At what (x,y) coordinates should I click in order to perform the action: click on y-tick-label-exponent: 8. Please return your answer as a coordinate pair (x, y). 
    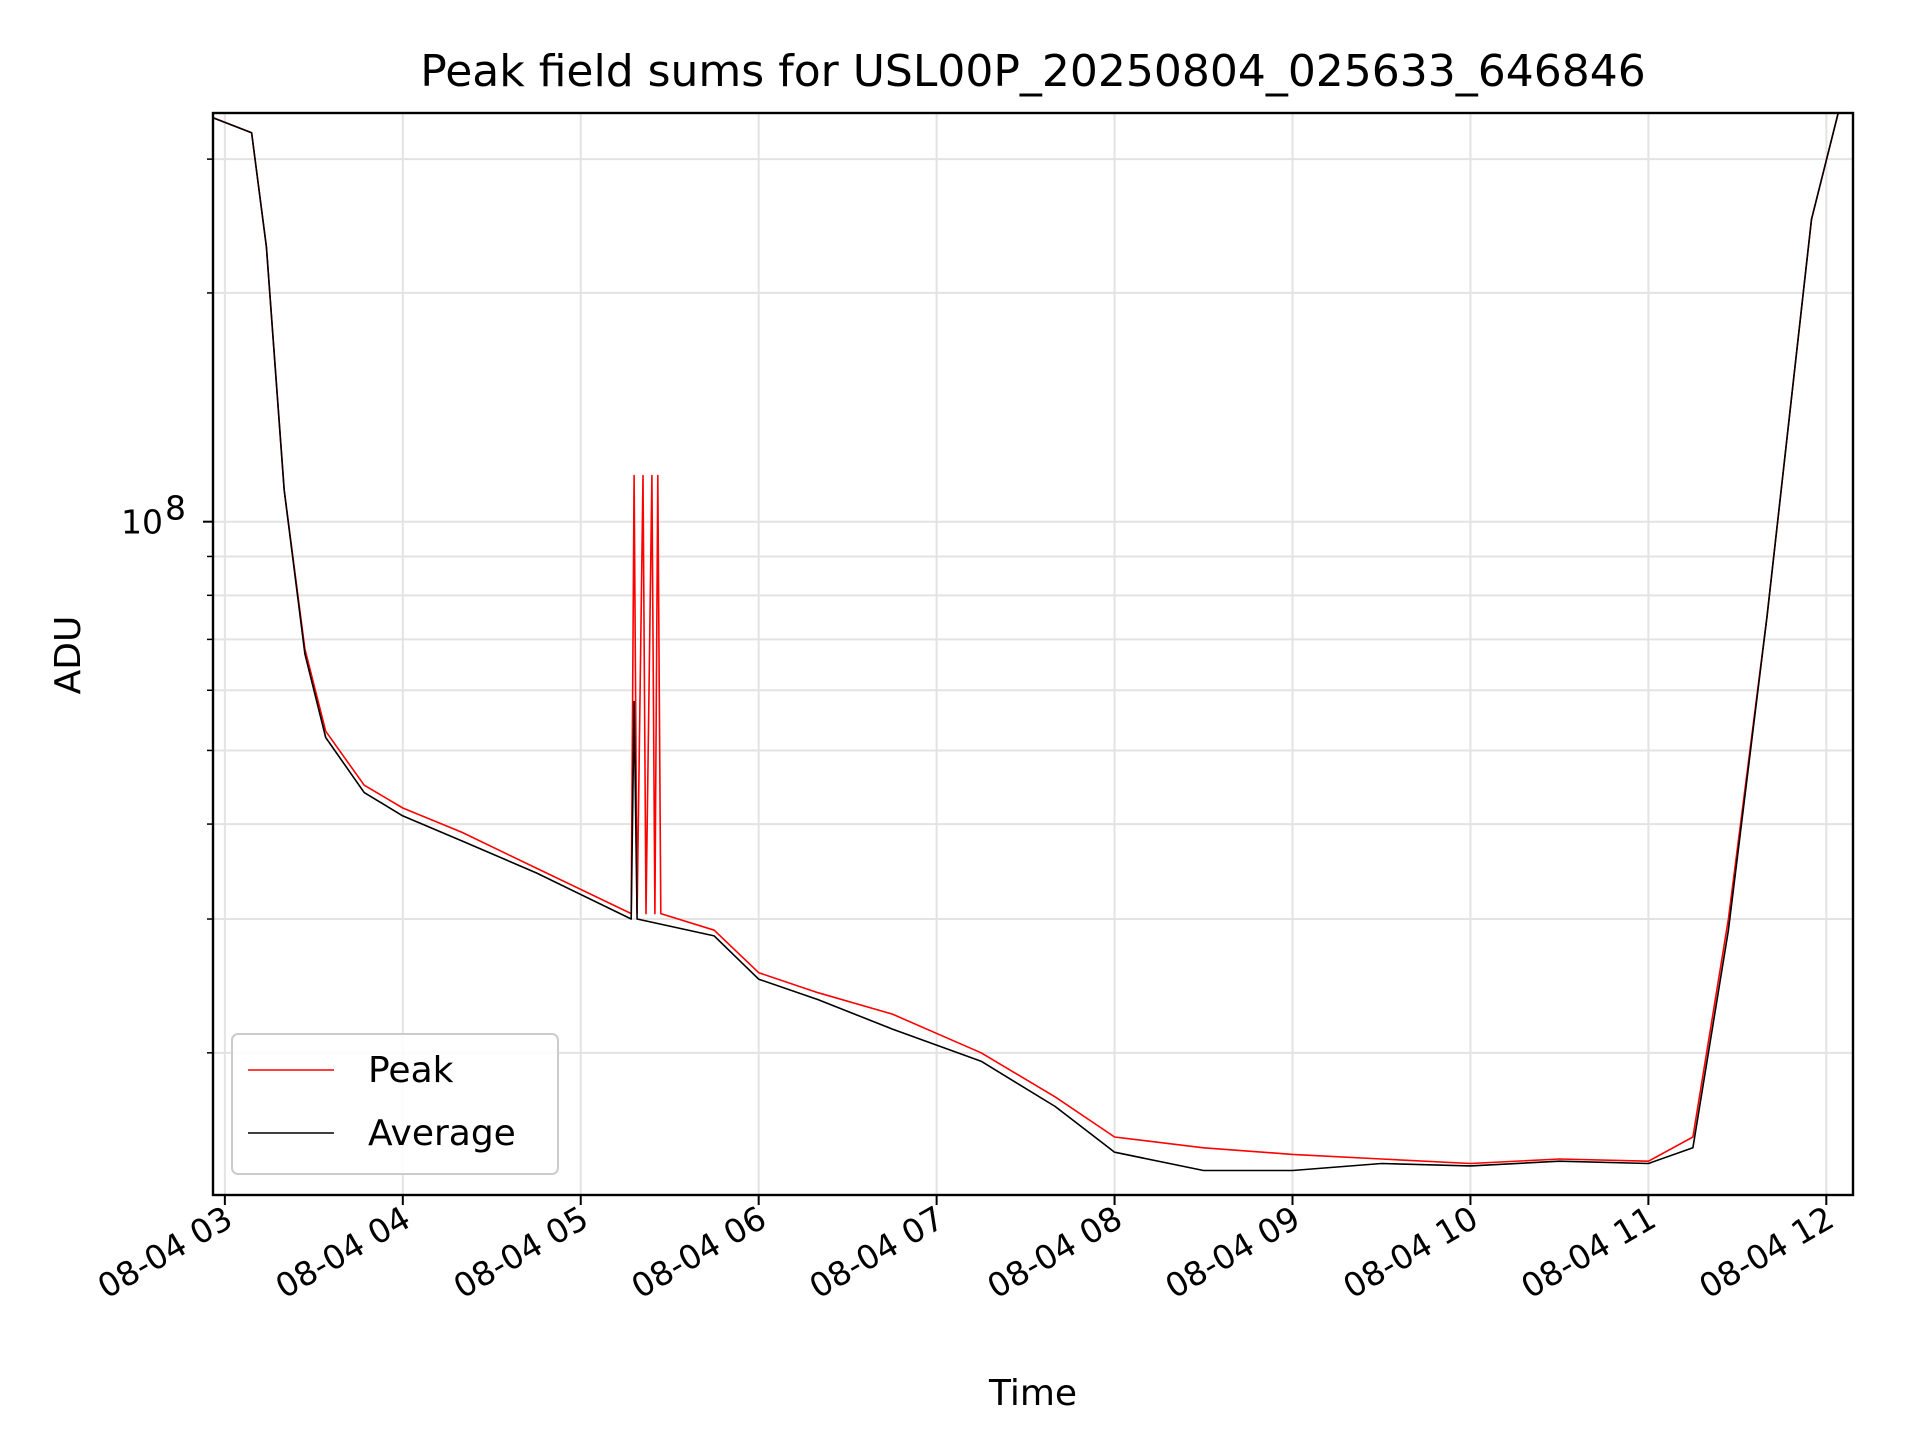
    Looking at the image, I should click on (175, 508).